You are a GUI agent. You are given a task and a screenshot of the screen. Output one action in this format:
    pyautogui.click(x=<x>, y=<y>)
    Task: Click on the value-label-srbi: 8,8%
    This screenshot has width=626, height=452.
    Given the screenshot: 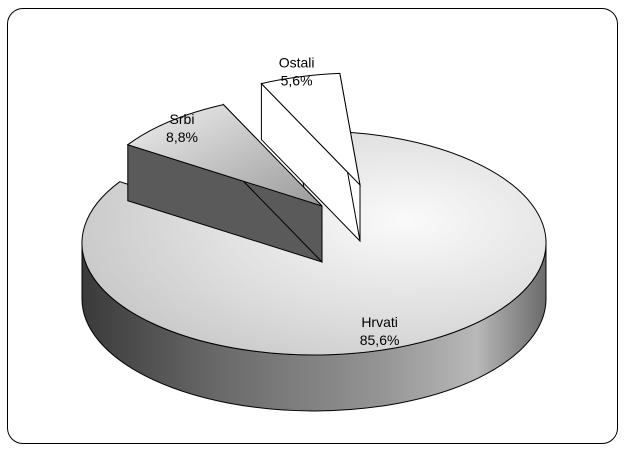 What is the action you would take?
    pyautogui.click(x=182, y=137)
    